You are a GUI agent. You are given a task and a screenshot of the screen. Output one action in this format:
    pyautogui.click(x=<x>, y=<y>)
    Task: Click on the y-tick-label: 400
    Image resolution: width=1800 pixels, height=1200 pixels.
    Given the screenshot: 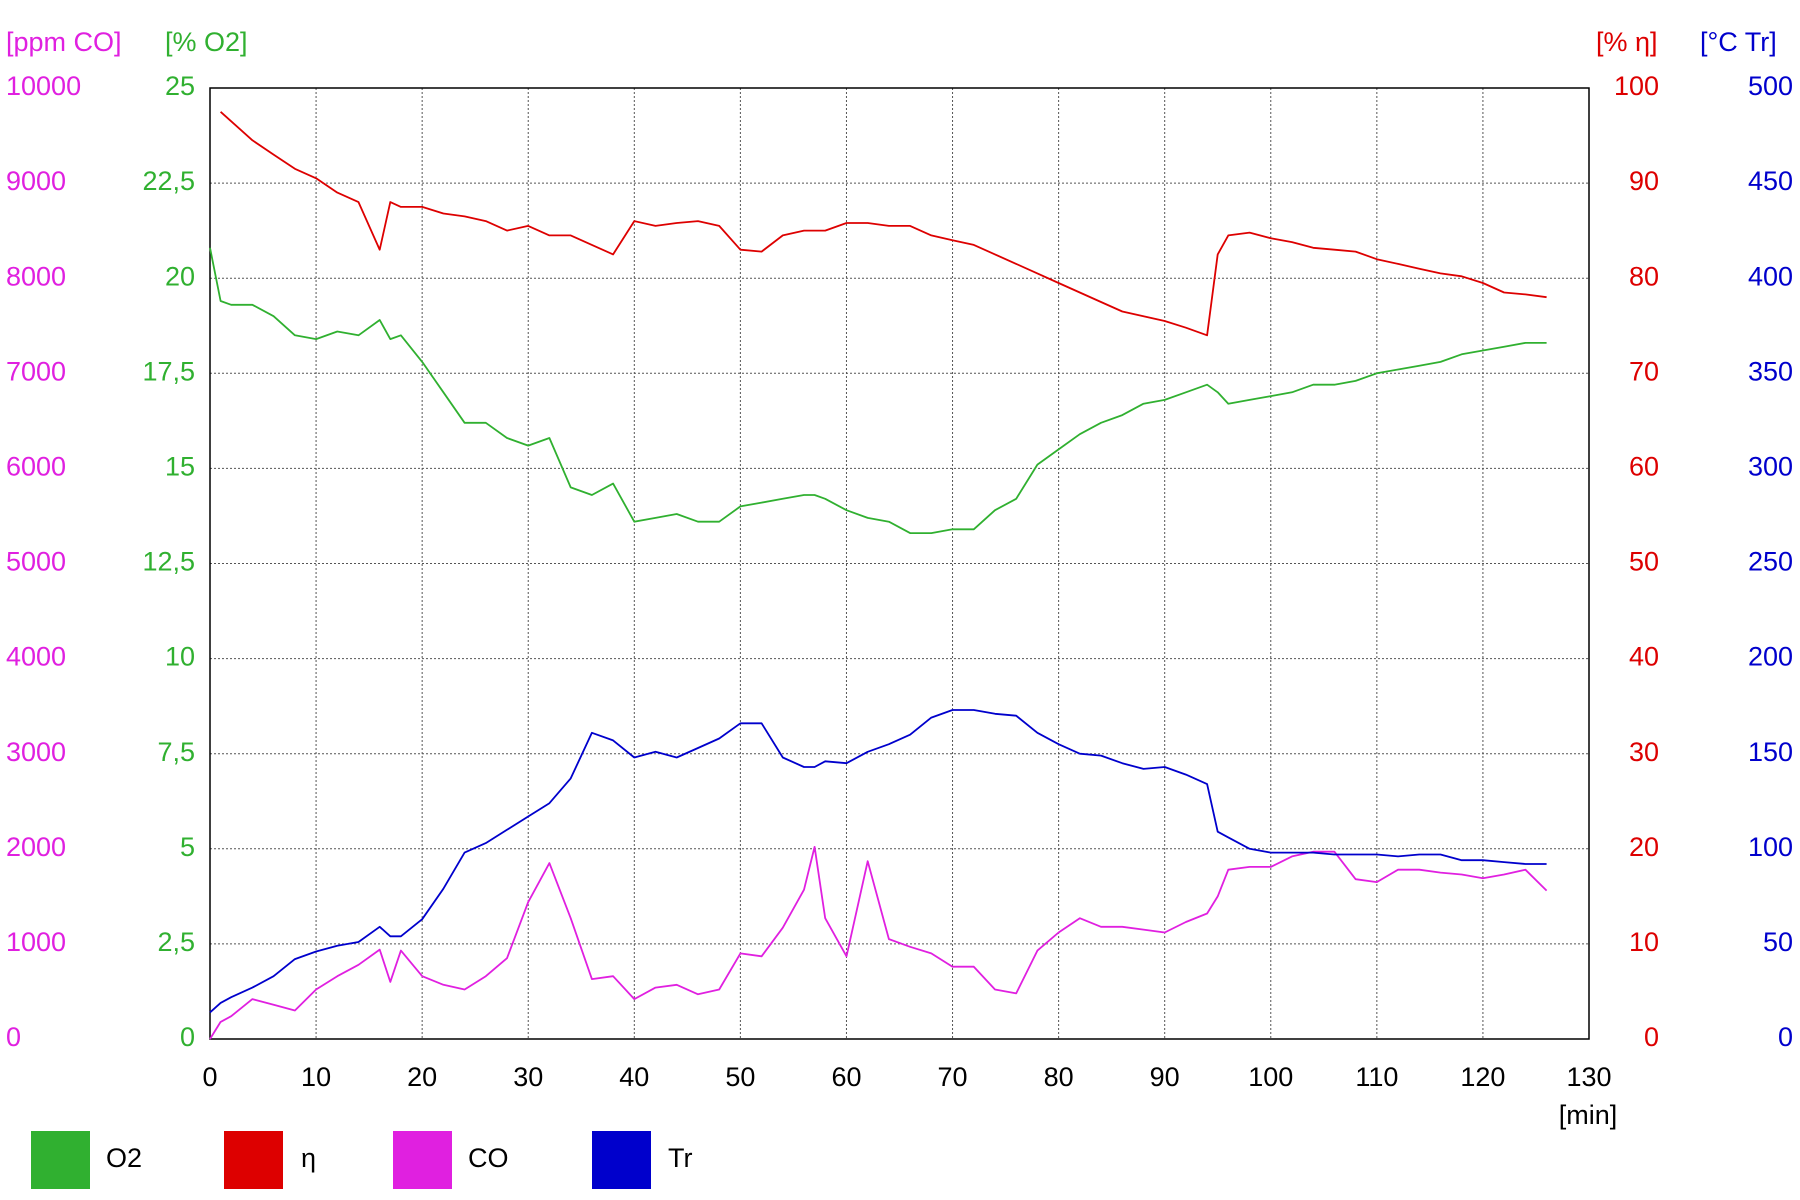 What is the action you would take?
    pyautogui.click(x=1770, y=276)
    